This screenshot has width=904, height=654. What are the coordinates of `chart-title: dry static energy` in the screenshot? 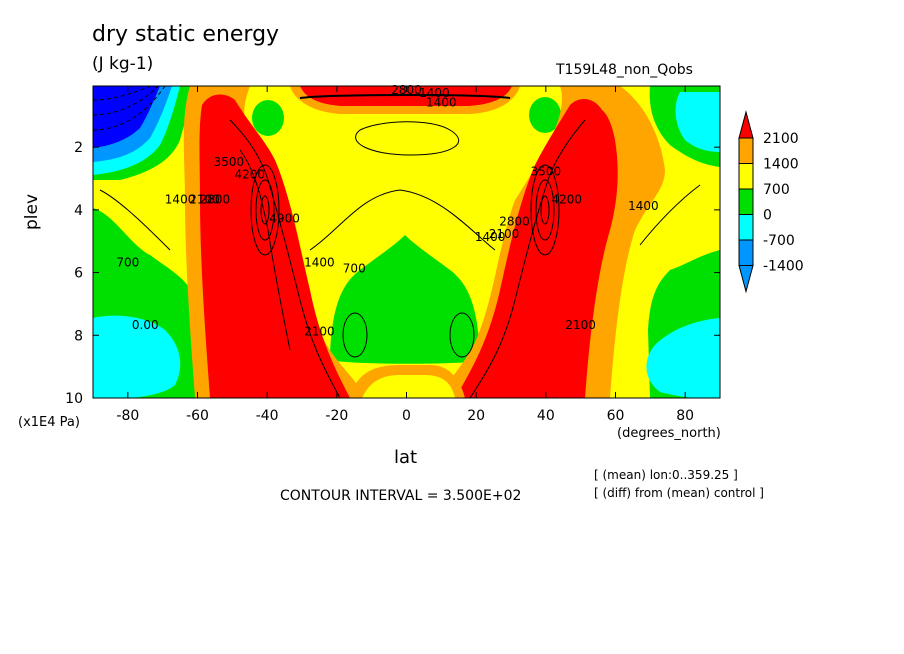 It's located at (186, 34).